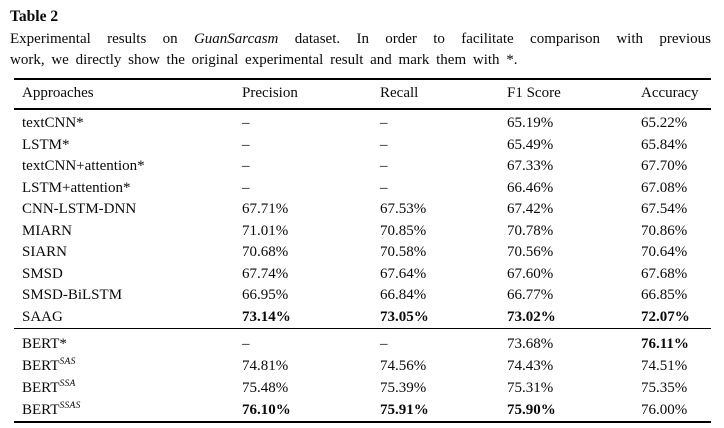  I want to click on approach-cell: BERTSSA, so click(49, 387).